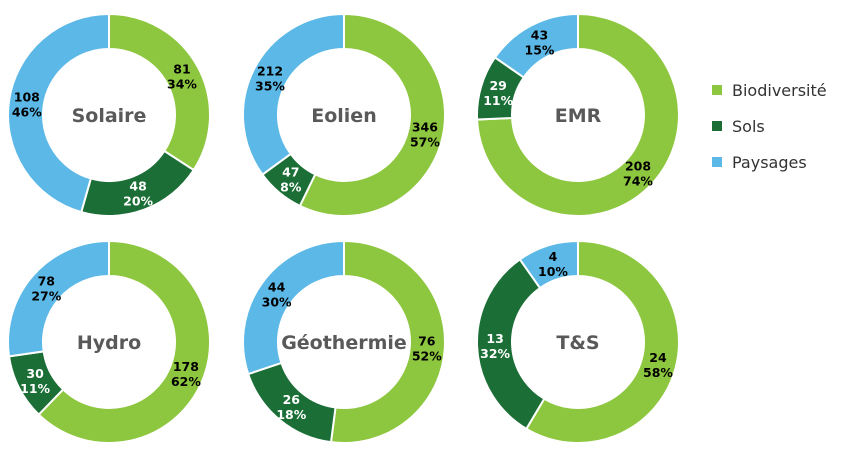  Describe the element at coordinates (46, 281) in the screenshot. I see `value-label-hydro-paysages: 78` at that location.